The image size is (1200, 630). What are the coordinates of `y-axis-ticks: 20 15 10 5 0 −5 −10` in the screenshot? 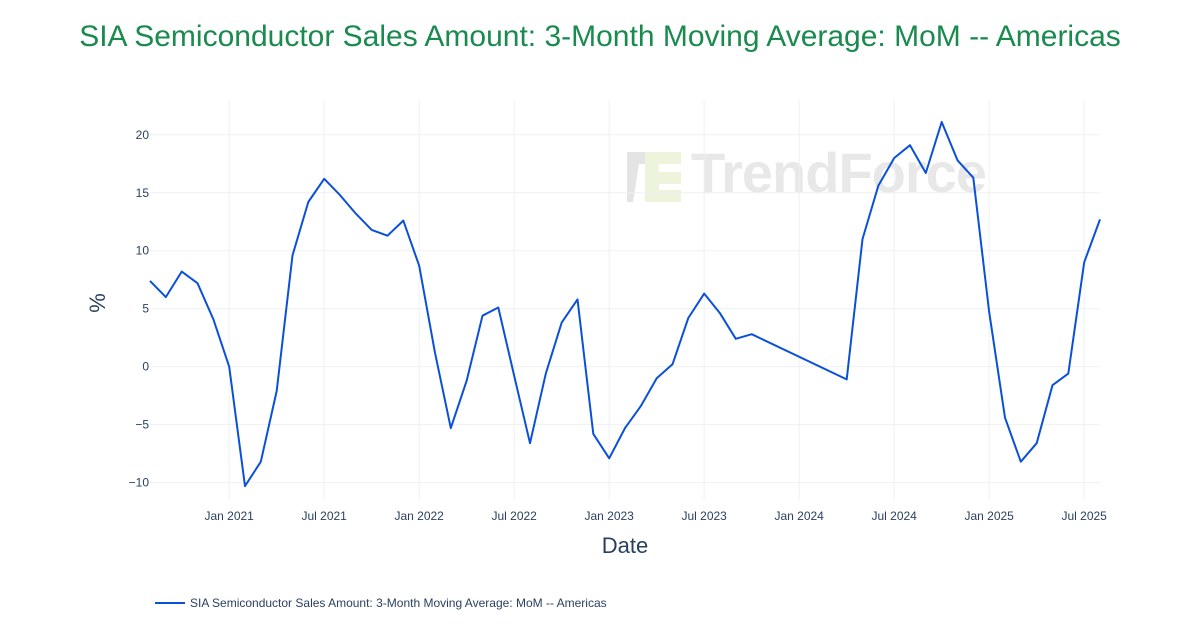 It's located at (139, 309).